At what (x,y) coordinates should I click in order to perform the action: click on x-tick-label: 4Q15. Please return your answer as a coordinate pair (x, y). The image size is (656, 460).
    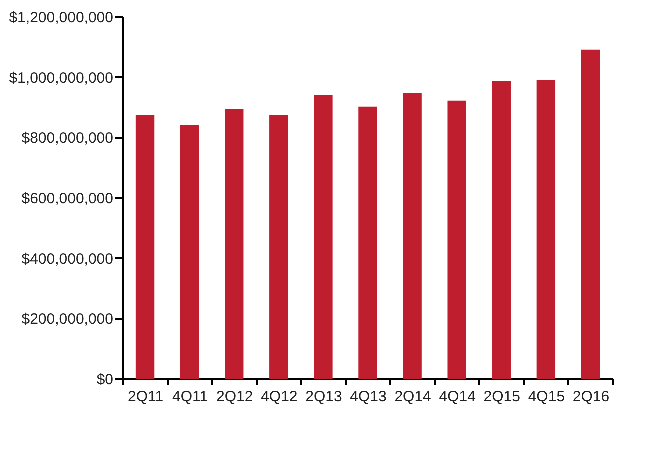
    Looking at the image, I should click on (547, 397).